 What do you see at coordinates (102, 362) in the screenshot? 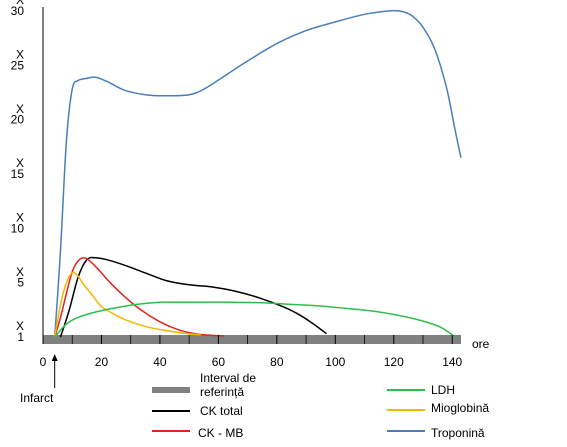
I see `x-tick-label: 20` at bounding box center [102, 362].